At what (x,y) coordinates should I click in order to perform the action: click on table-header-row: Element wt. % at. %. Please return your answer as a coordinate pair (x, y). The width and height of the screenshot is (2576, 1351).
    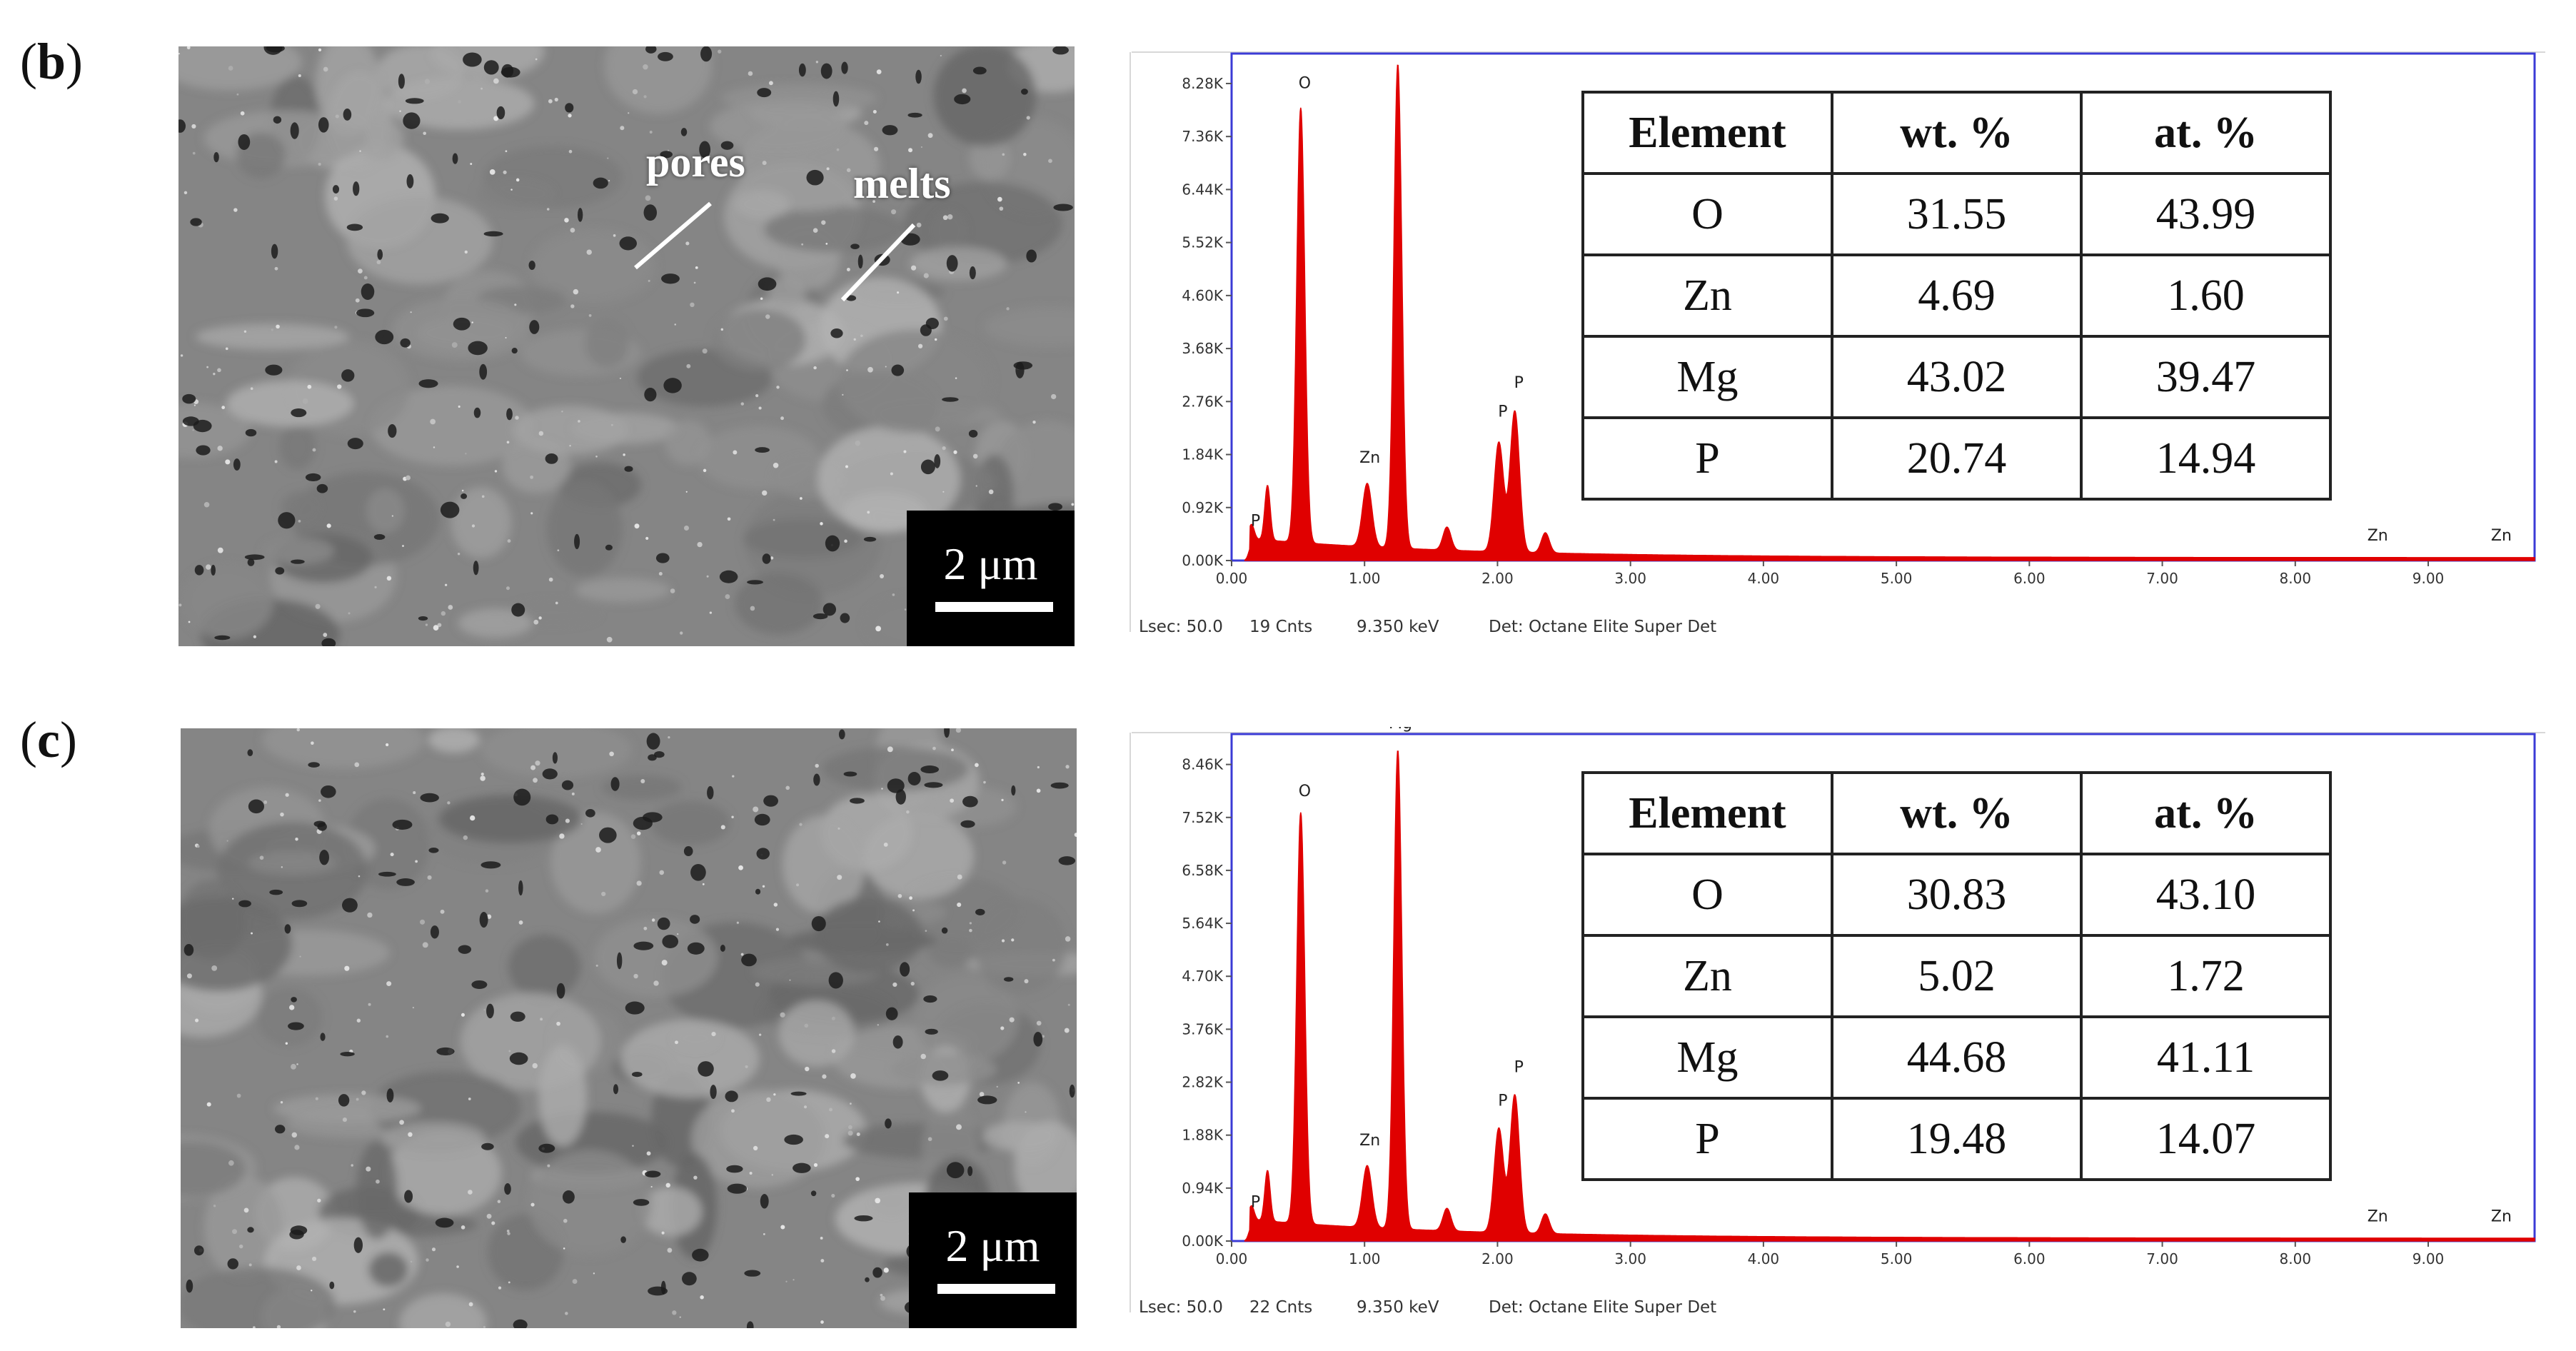
    Looking at the image, I should click on (1957, 813).